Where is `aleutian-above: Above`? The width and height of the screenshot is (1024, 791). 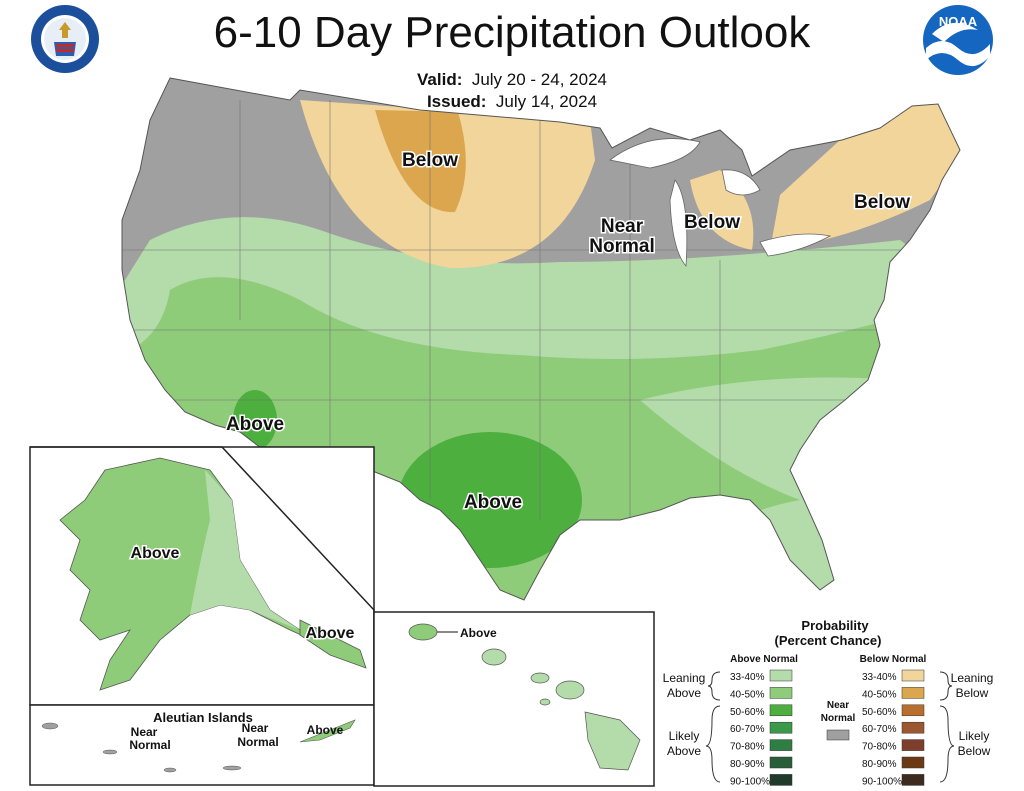
aleutian-above: Above is located at coordinates (325, 730).